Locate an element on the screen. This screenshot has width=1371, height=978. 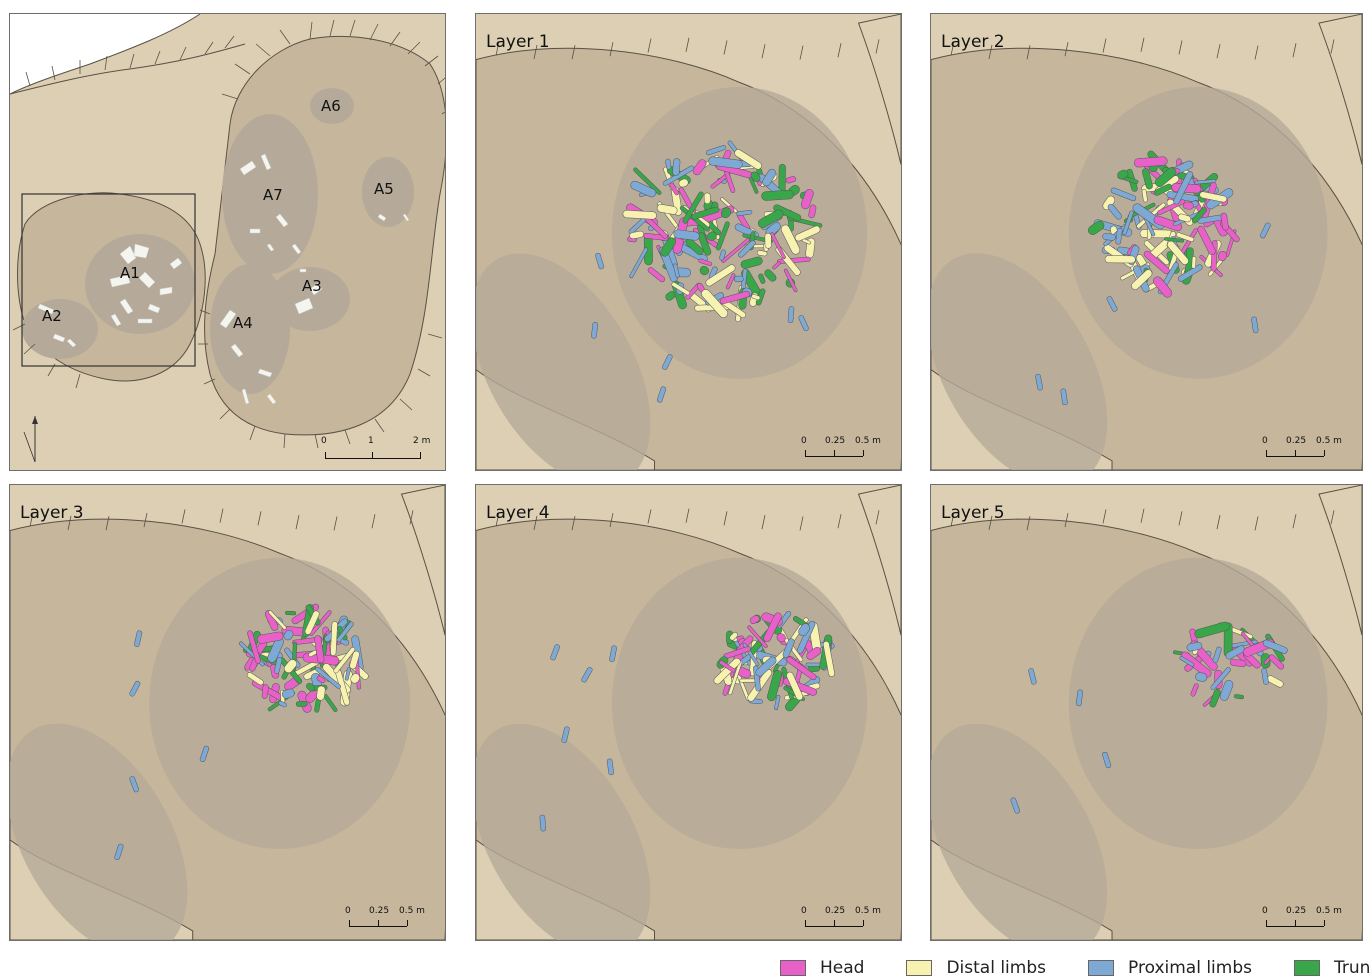
legend-swatch is located at coordinates (1307, 968).